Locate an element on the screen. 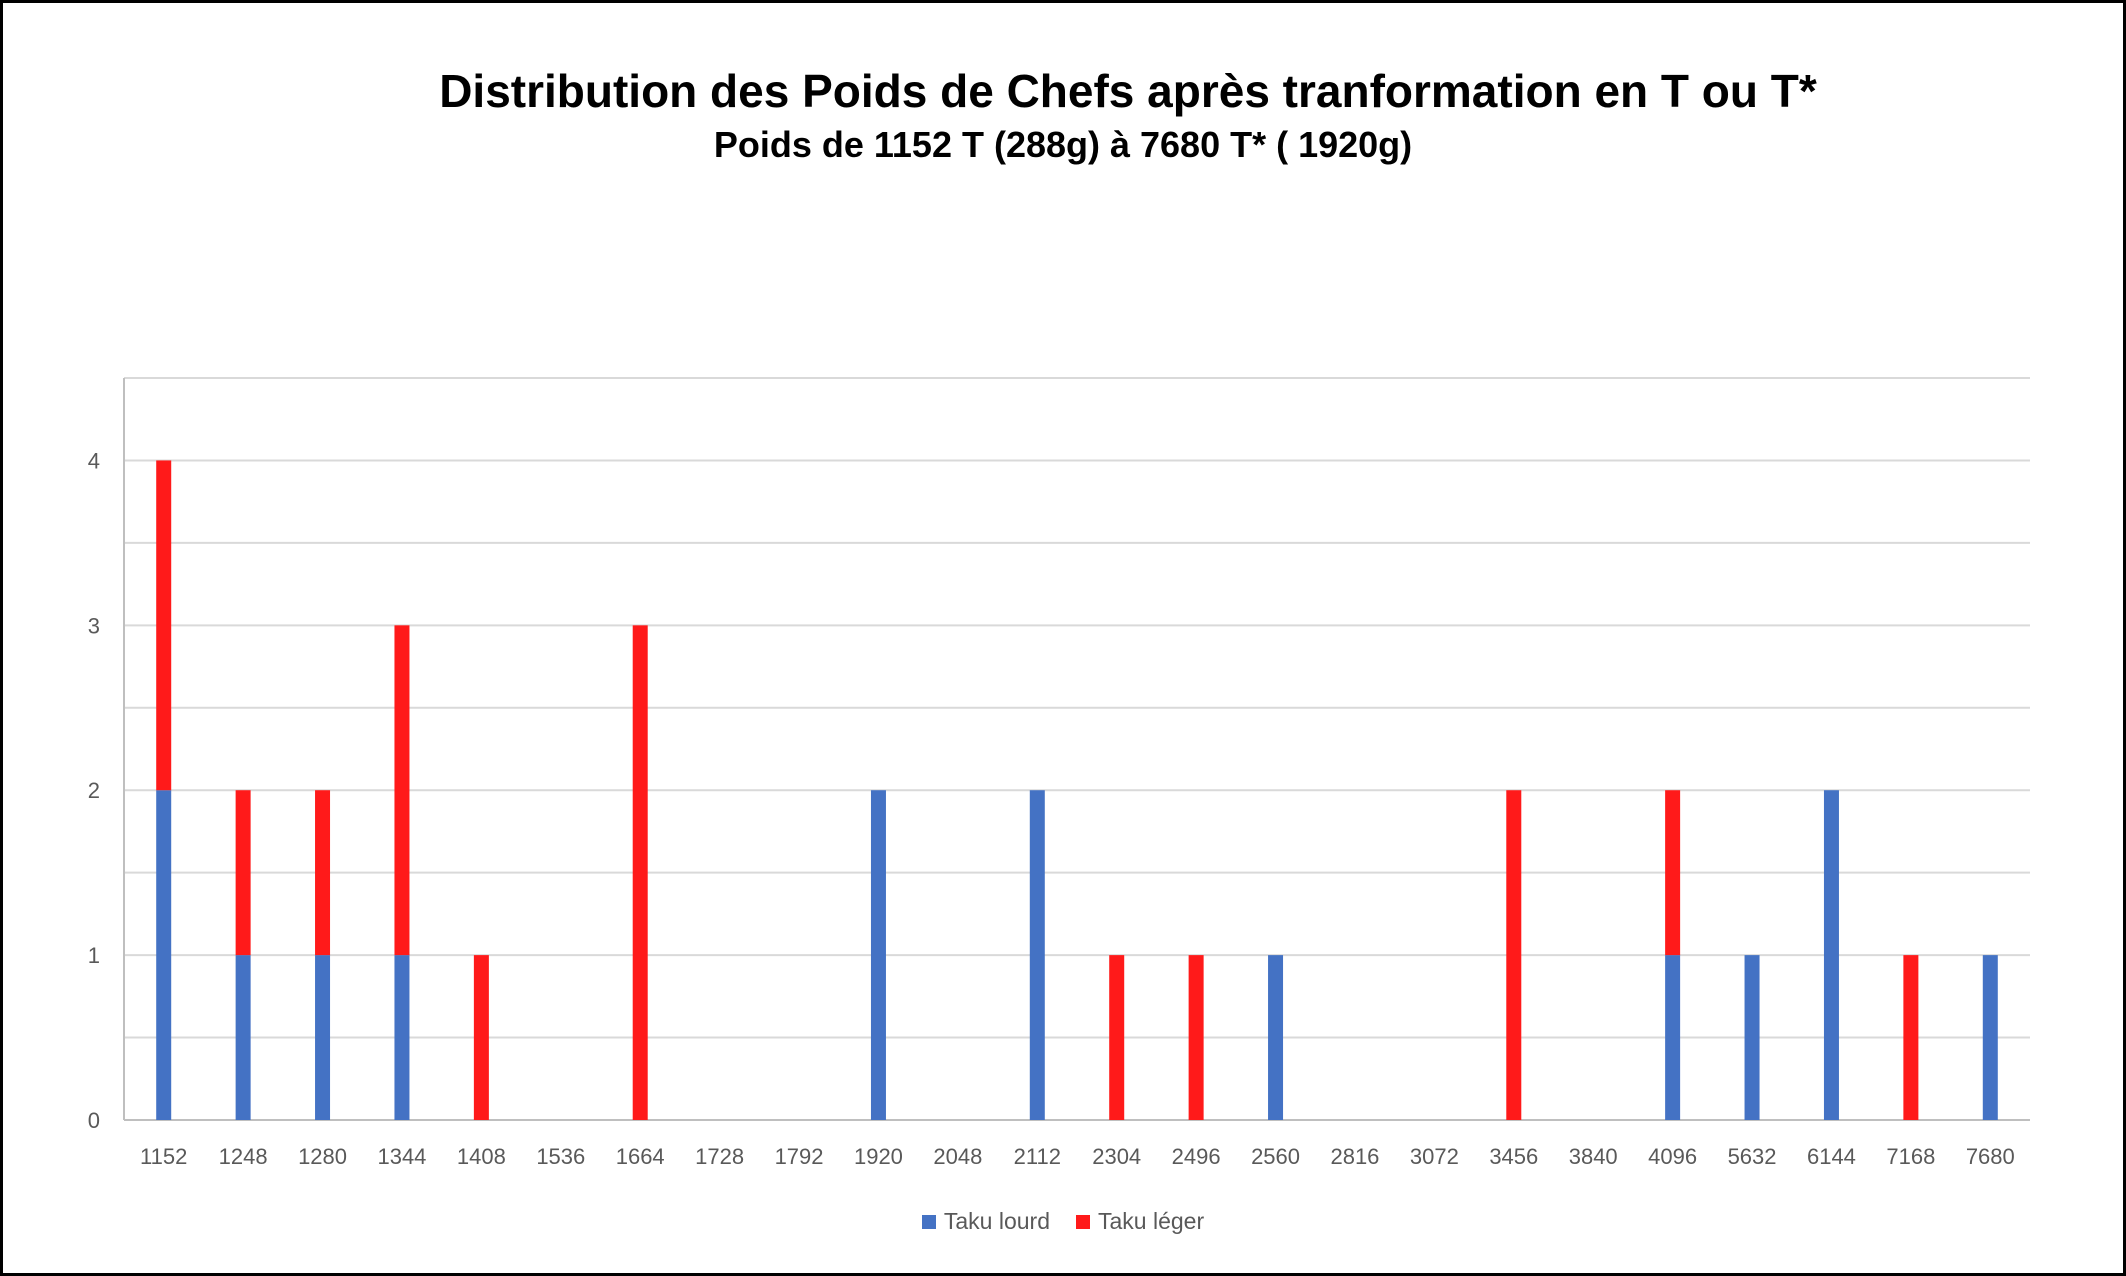 The width and height of the screenshot is (2126, 1276). x-tick-label: 1344 is located at coordinates (401, 1156).